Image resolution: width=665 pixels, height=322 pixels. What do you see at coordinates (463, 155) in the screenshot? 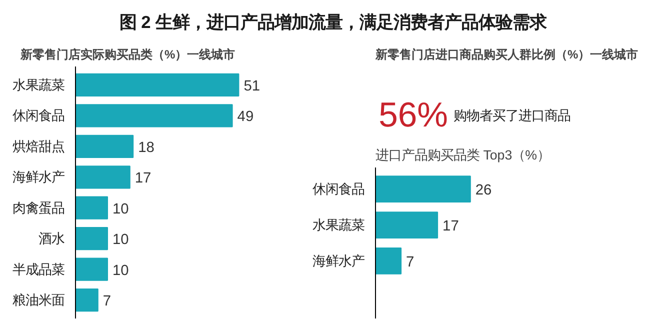
I see `chart-title: 进口产品购买品类 Top3（%）` at bounding box center [463, 155].